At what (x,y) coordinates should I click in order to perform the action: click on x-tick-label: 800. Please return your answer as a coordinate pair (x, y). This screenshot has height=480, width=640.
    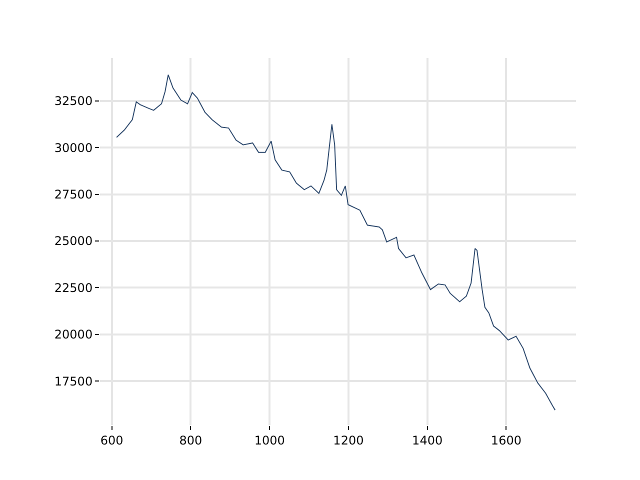
    Looking at the image, I should click on (190, 440).